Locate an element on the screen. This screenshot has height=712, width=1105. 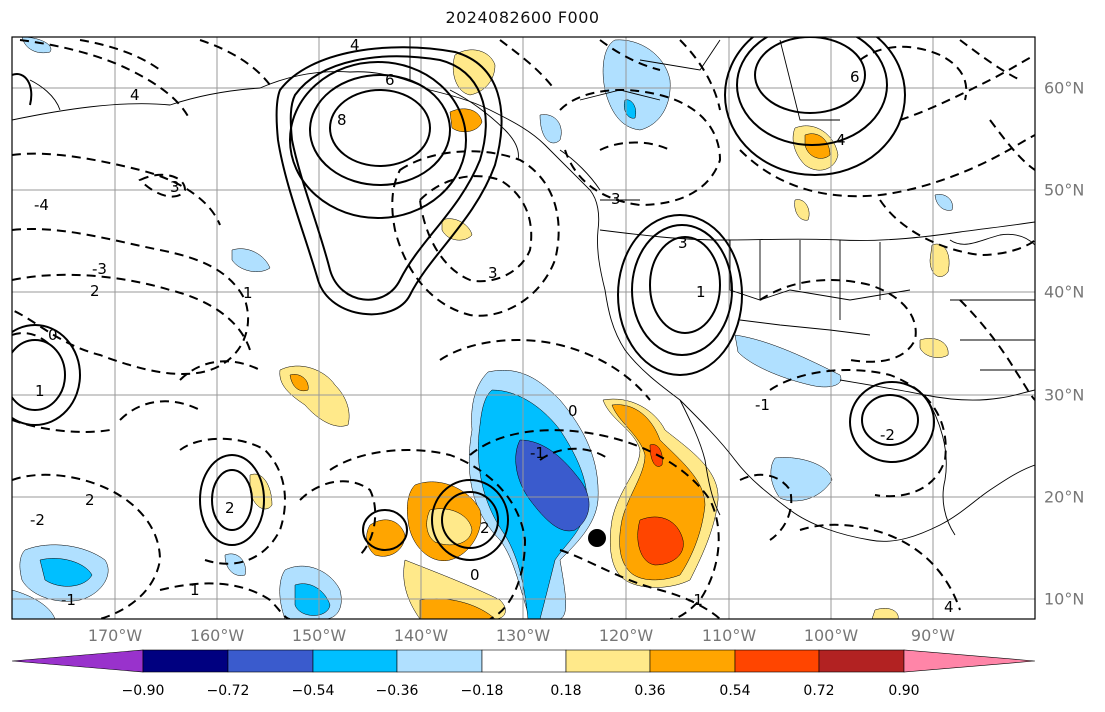
colorbar-extend-low is located at coordinates (77, 661).